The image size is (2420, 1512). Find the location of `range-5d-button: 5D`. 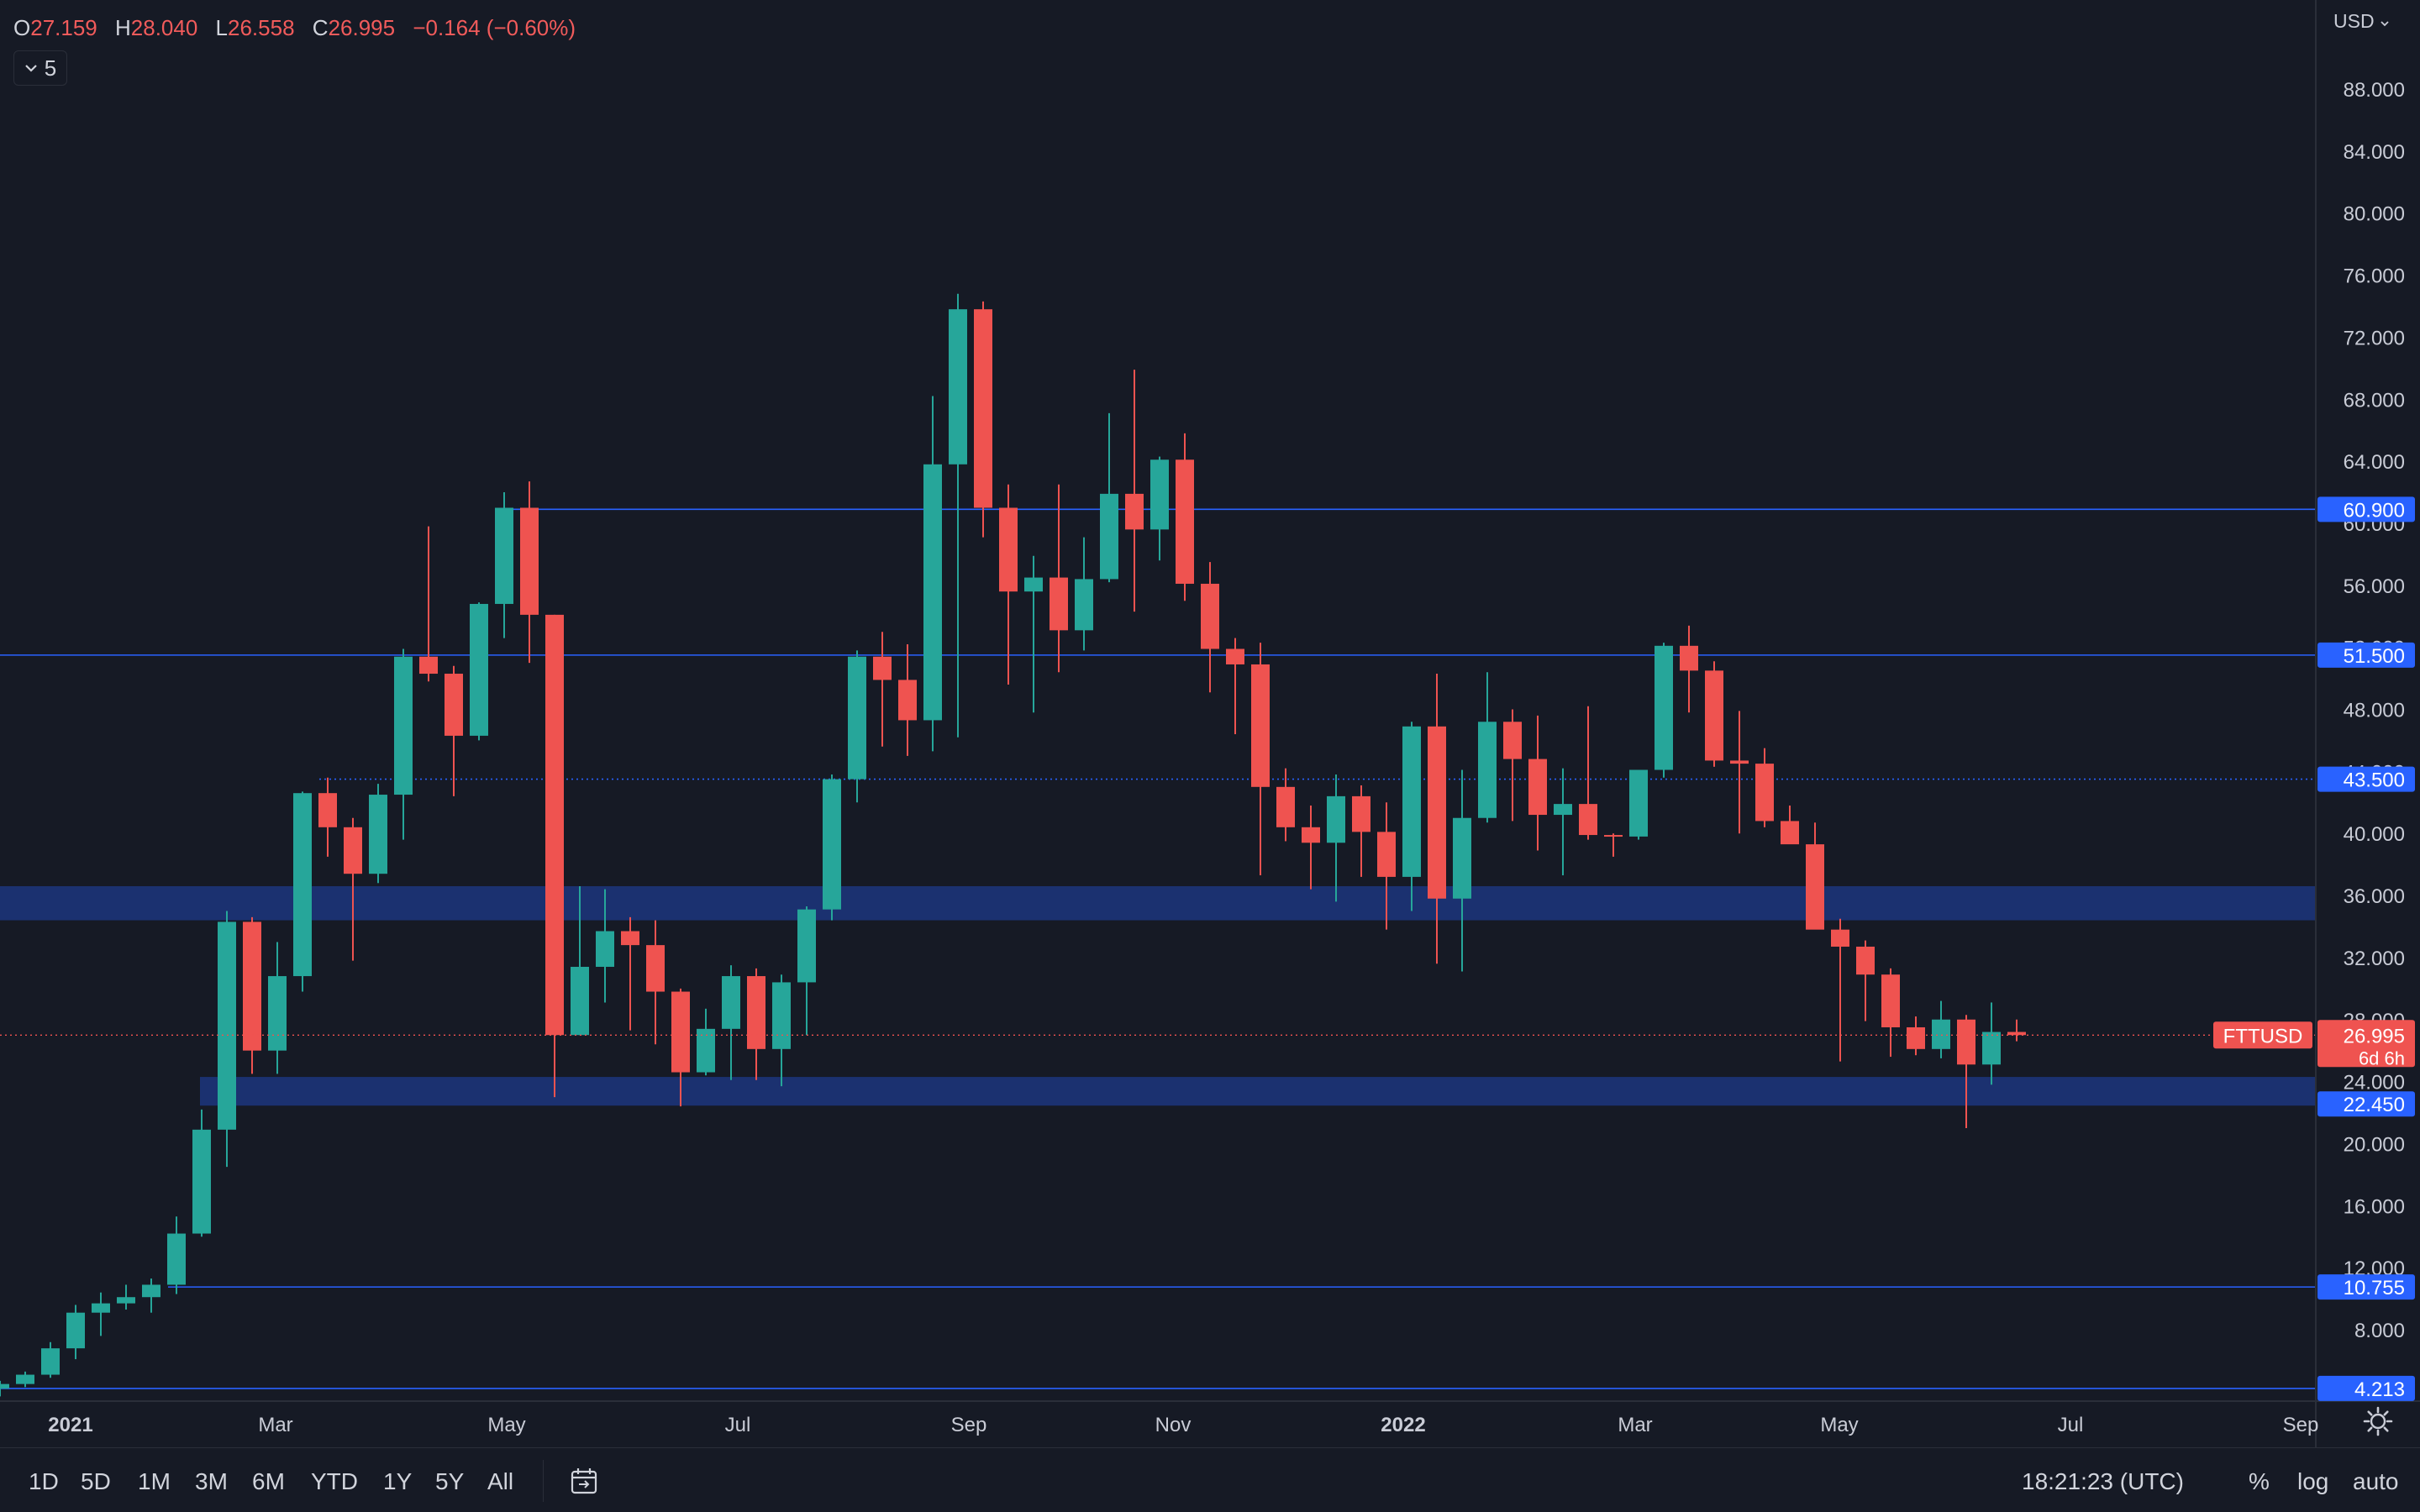

range-5d-button: 5D is located at coordinates (96, 1481).